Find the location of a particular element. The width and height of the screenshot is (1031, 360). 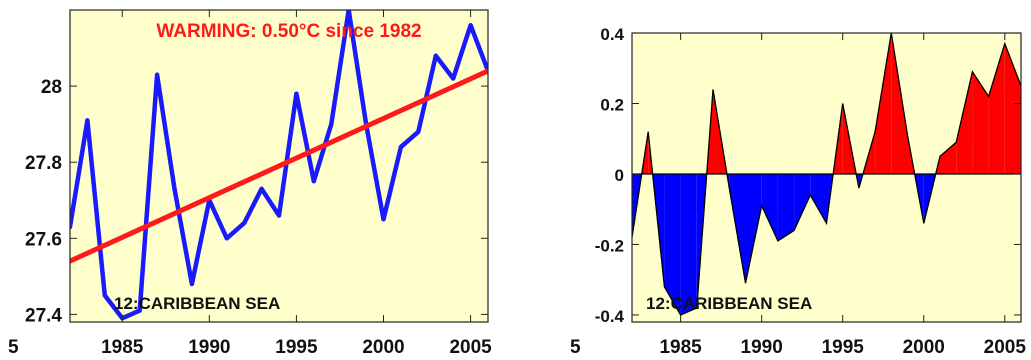

left-xtick-label: 2005 is located at coordinates (470, 347).